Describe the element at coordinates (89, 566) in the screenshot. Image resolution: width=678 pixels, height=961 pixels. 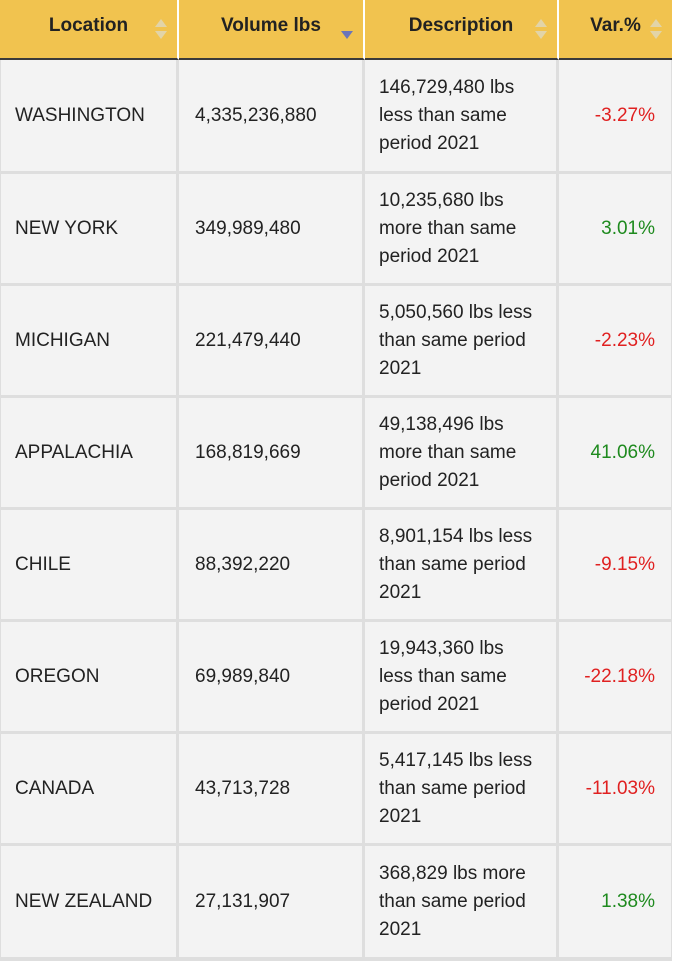
I see `cell-location: CHILE` at that location.